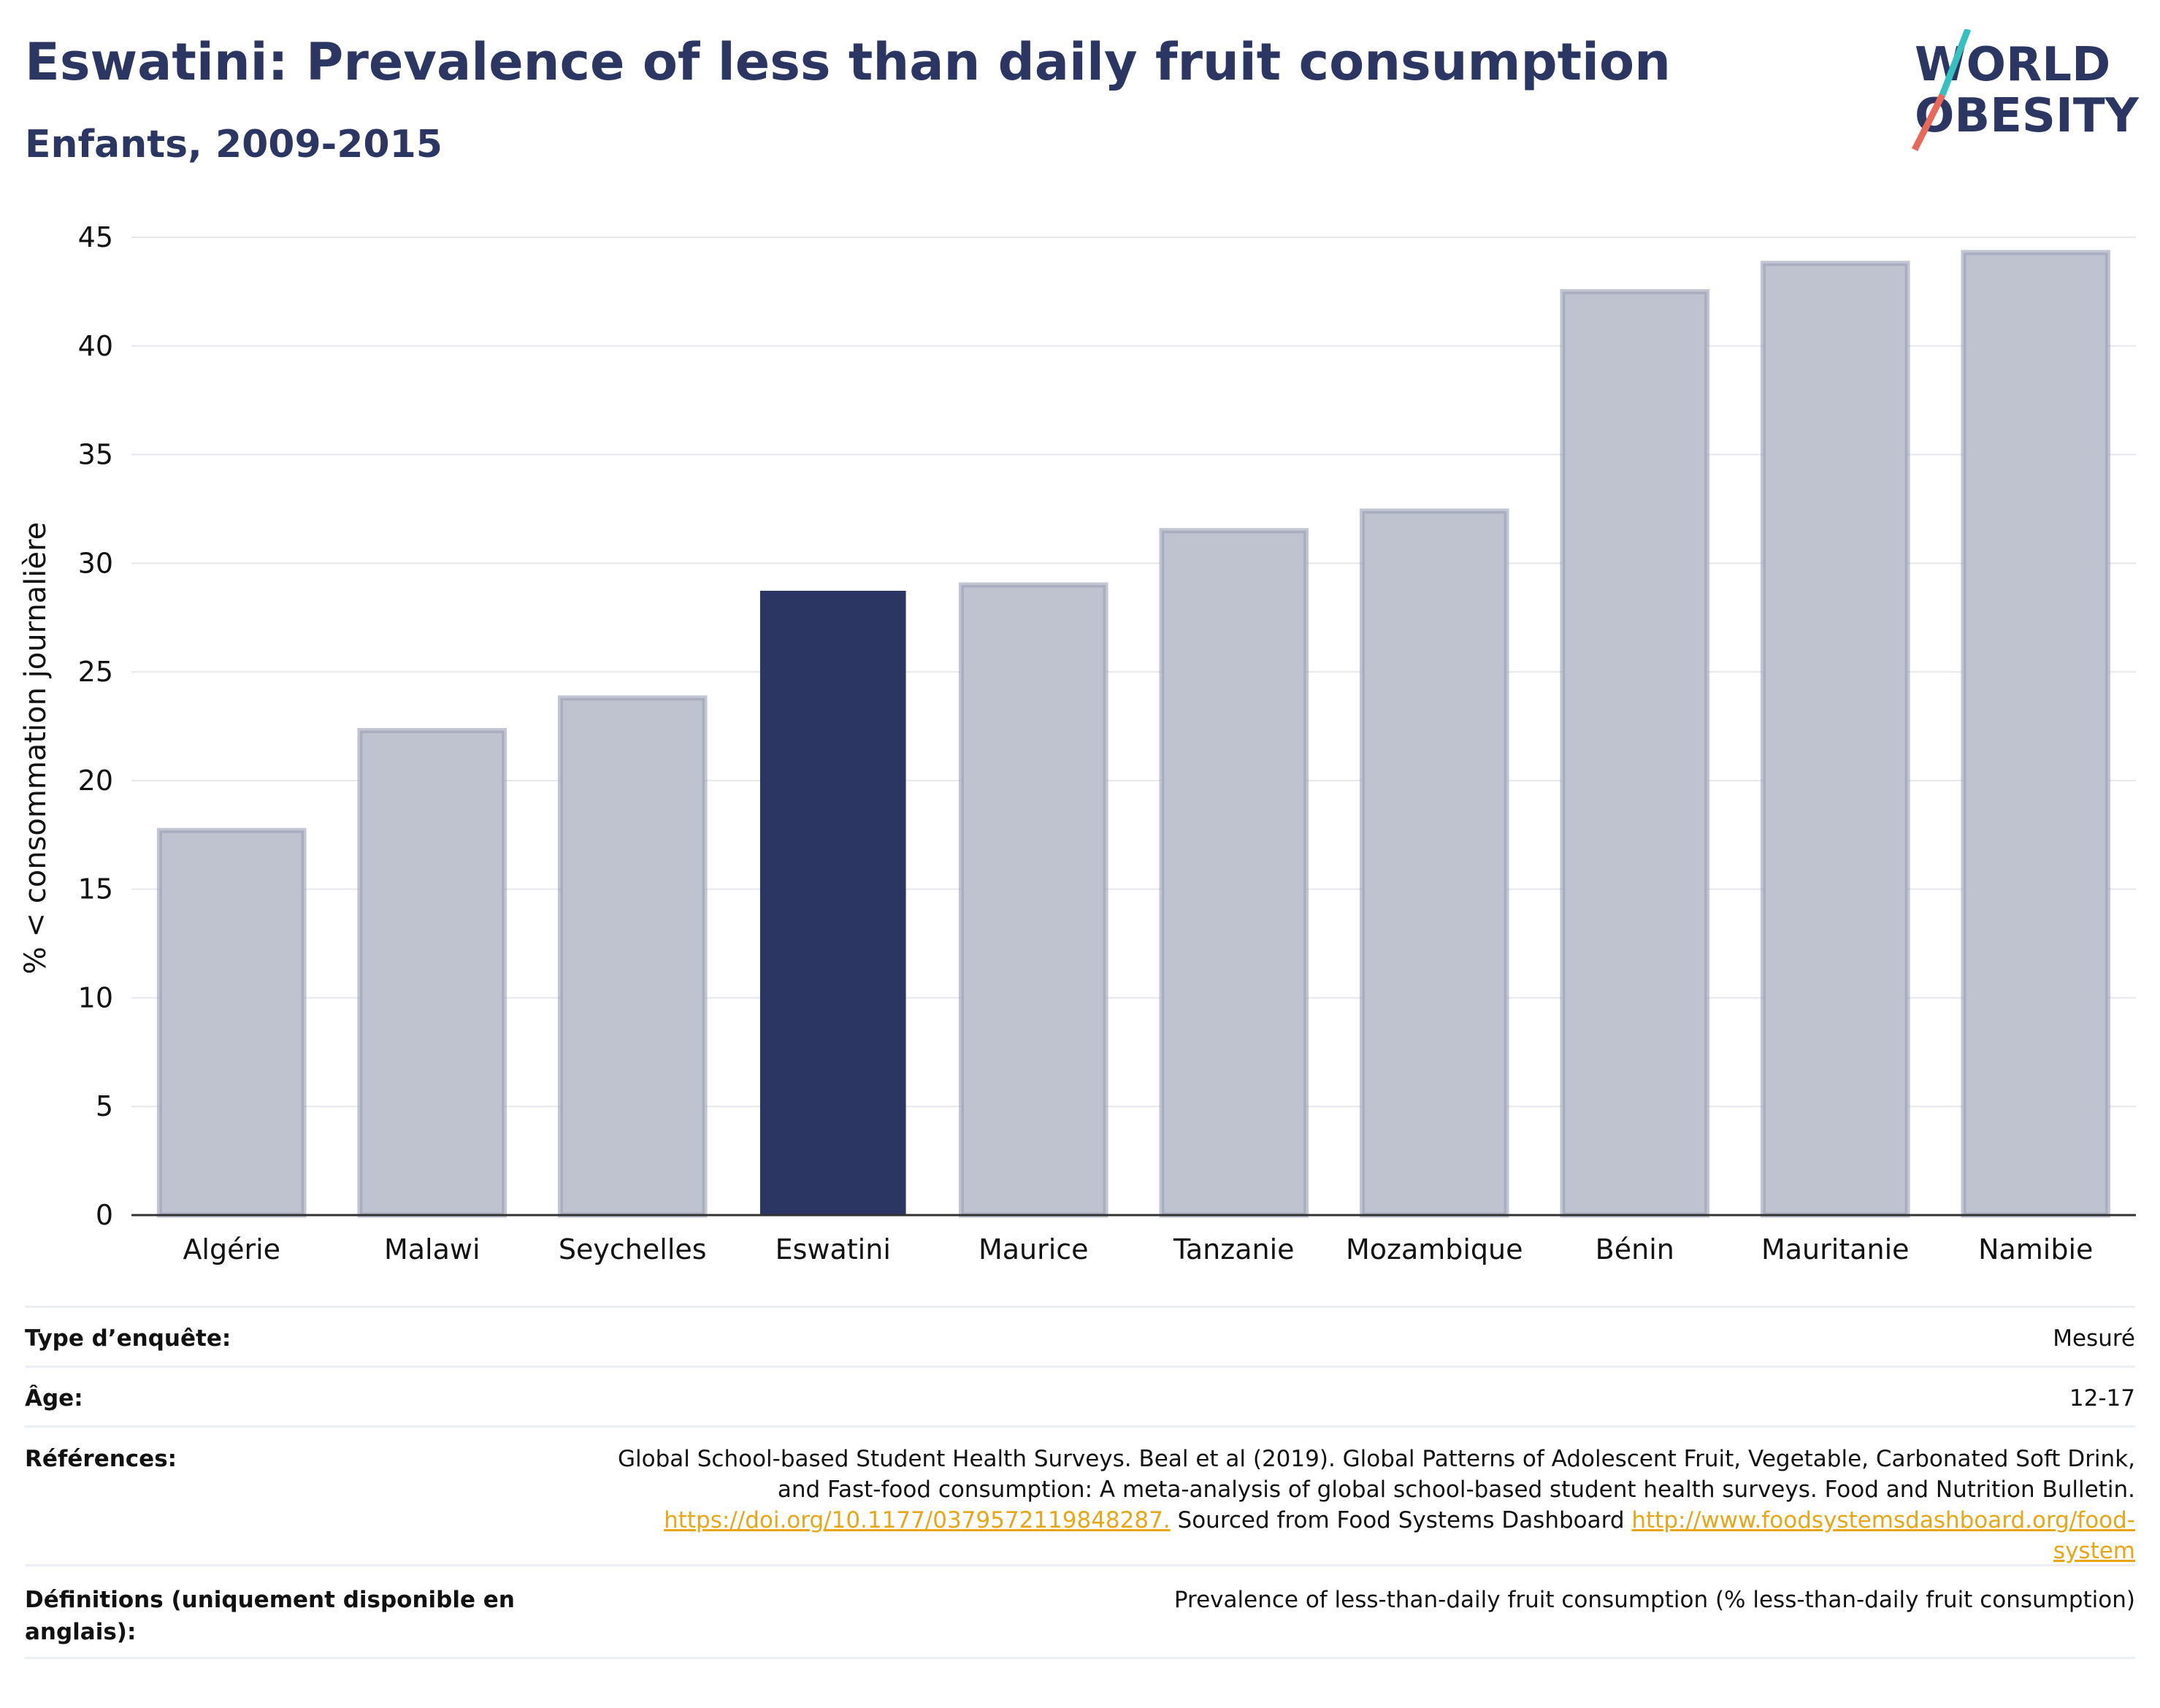  What do you see at coordinates (633, 1249) in the screenshot?
I see `x-tick-label: Seychelles` at bounding box center [633, 1249].